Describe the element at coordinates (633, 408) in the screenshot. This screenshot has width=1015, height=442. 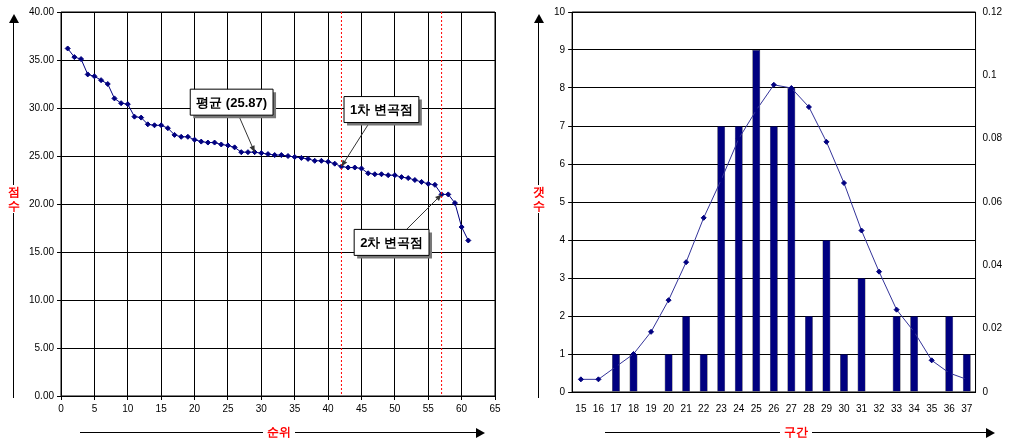
I see `x-tick-label: 18` at that location.